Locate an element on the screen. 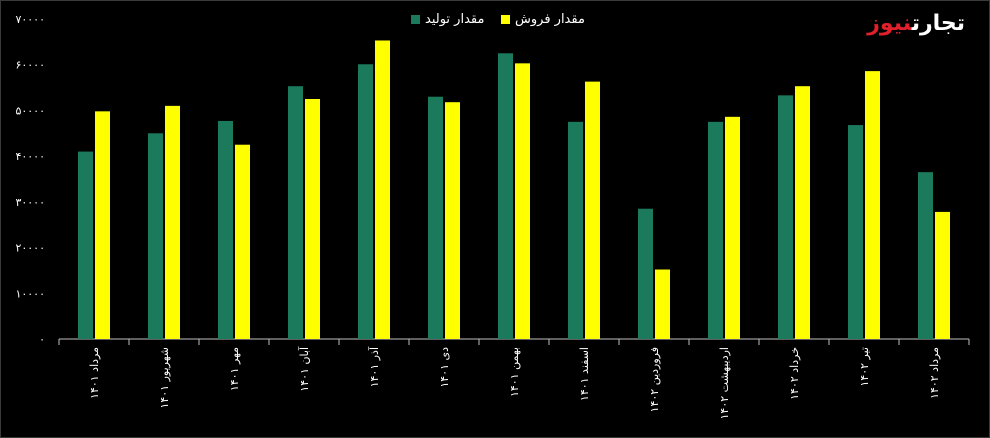  x-tick-label: مرداد ۱۴۰۱ is located at coordinates (94, 373).